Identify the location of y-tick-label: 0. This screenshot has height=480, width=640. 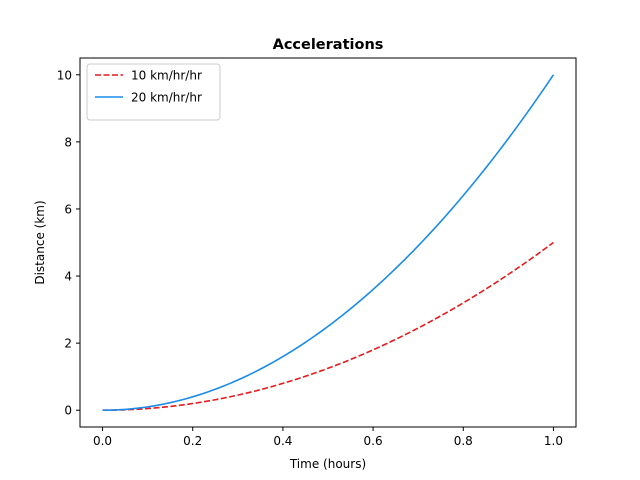
(68, 411).